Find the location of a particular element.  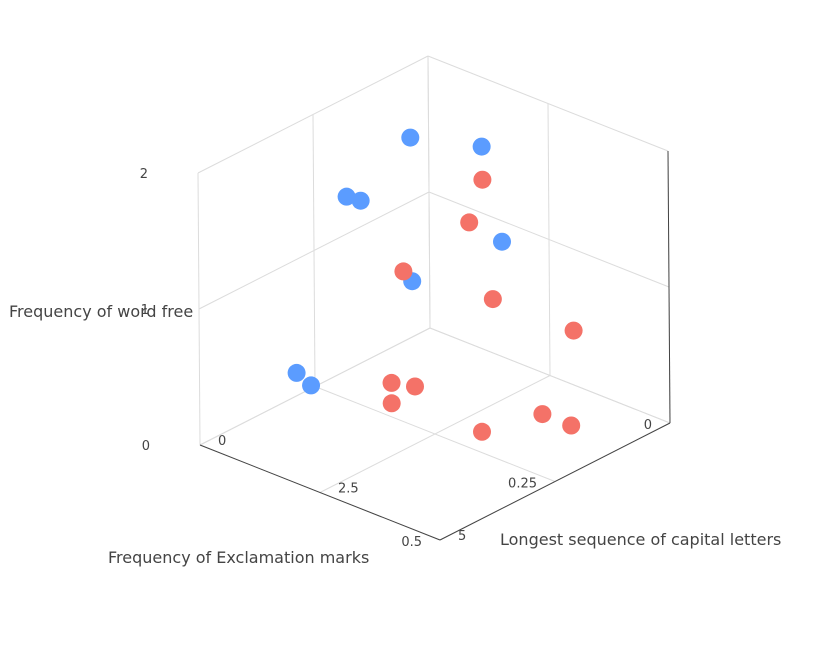

y-tick-label: 5 is located at coordinates (462, 536).